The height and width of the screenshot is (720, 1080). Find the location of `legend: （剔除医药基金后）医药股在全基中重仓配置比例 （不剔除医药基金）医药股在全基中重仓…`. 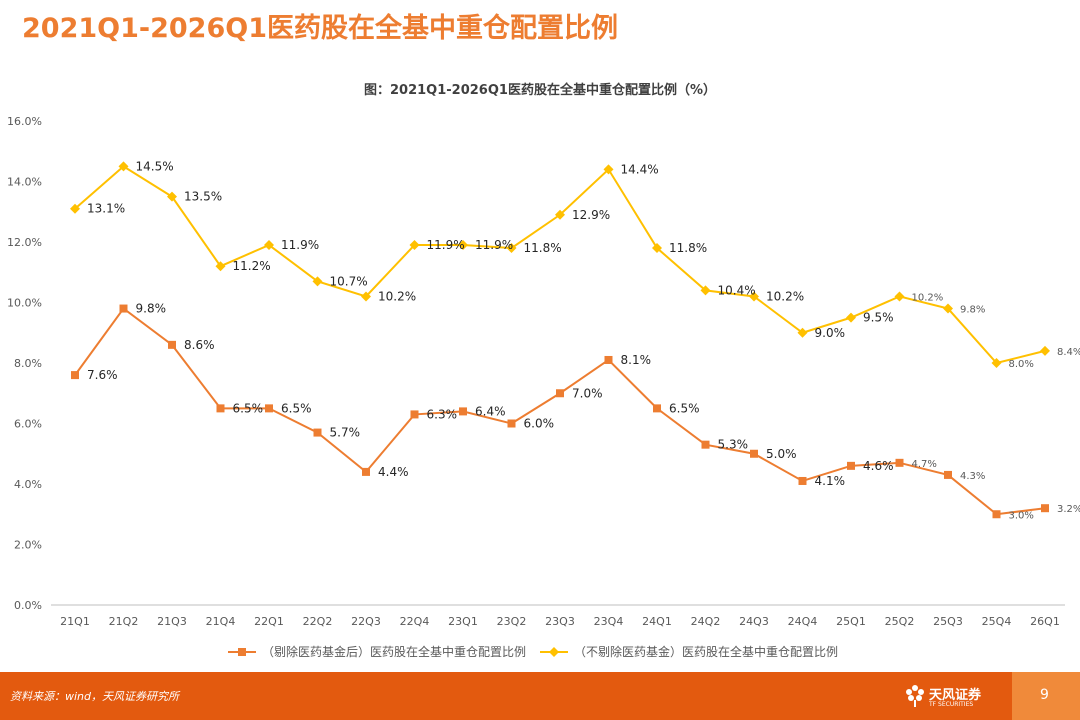

legend: （剔除医药基金后）医药股在全基中重仓配置比例 （不剔除医药基金）医药股在全基中重仓… is located at coordinates (533, 651).